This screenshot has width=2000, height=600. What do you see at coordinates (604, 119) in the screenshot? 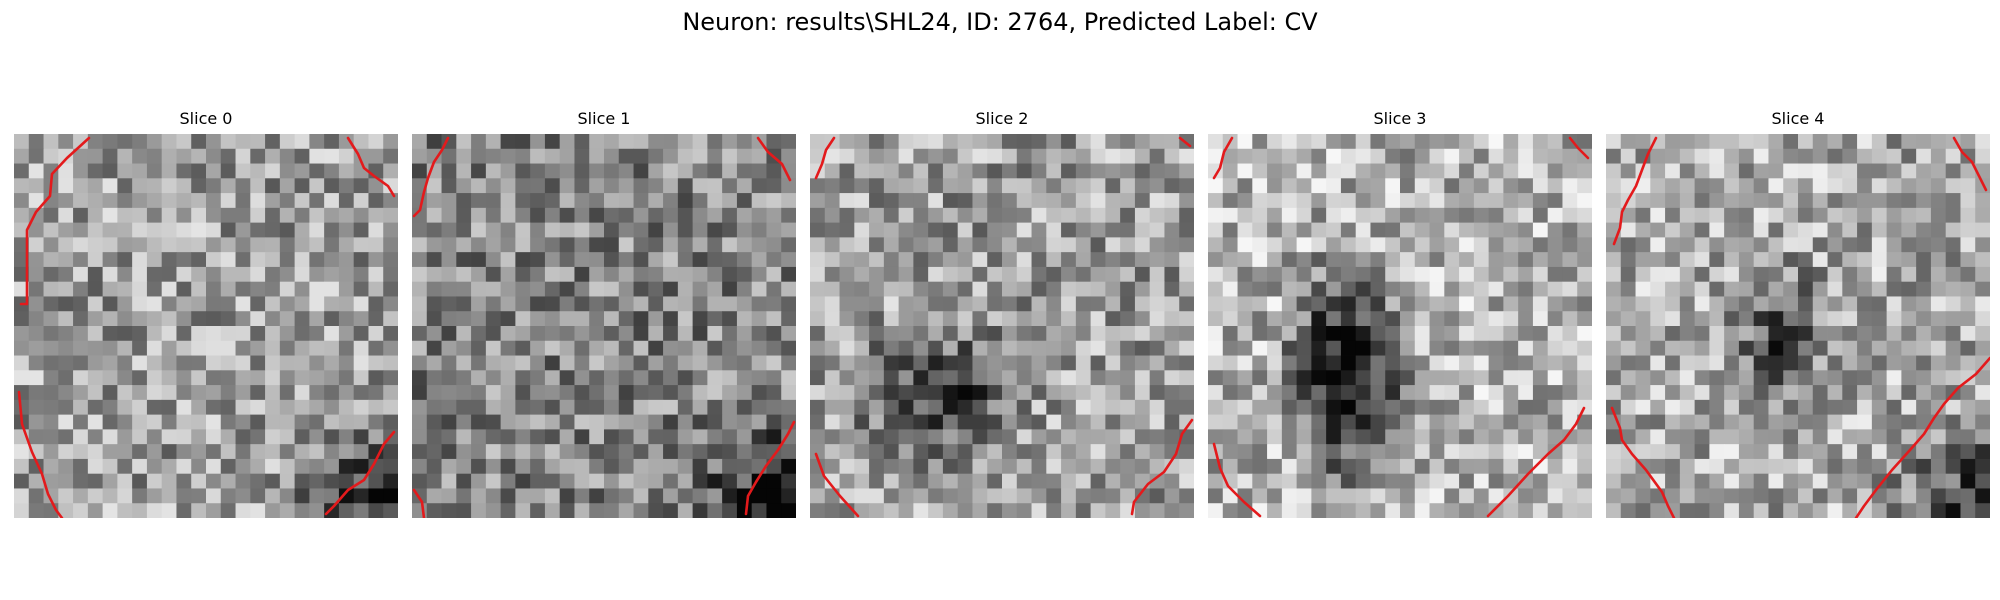
I see `slice-title-1: Slice 1` at bounding box center [604, 119].